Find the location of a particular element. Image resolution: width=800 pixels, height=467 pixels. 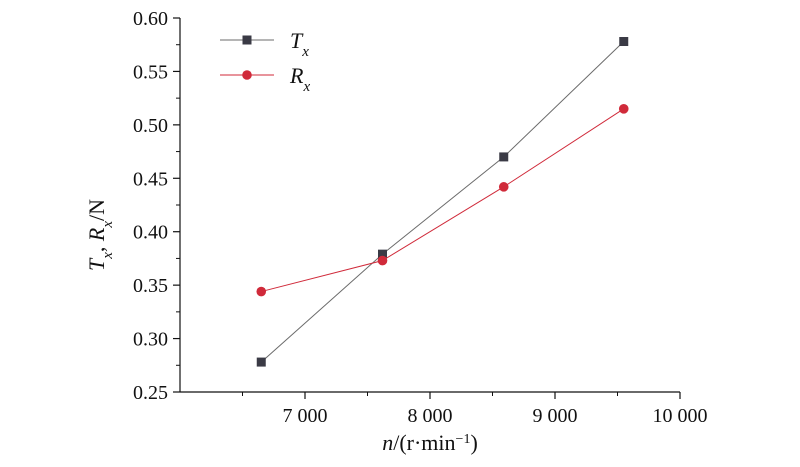

y-tick-label: 0.35 is located at coordinates (150, 286).